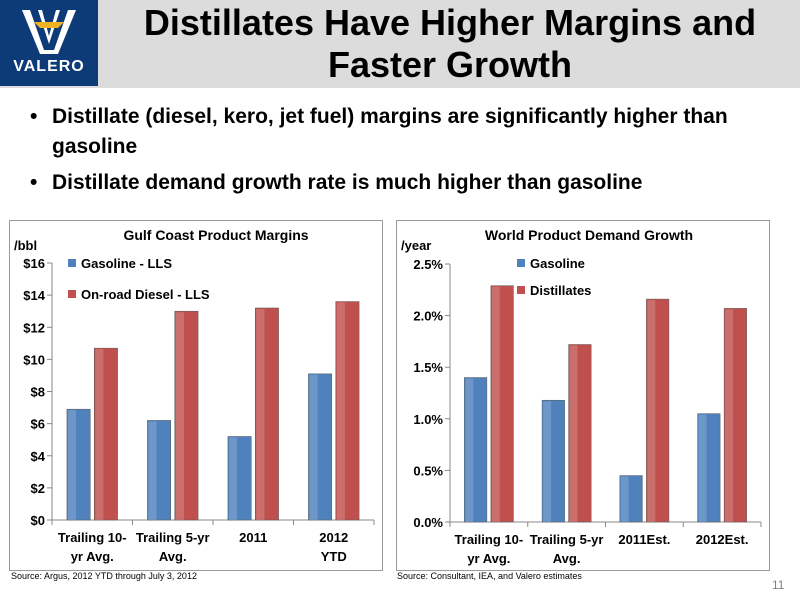 The width and height of the screenshot is (800, 600). What do you see at coordinates (722, 539) in the screenshot?
I see `x-tick-label: 2012Est.` at bounding box center [722, 539].